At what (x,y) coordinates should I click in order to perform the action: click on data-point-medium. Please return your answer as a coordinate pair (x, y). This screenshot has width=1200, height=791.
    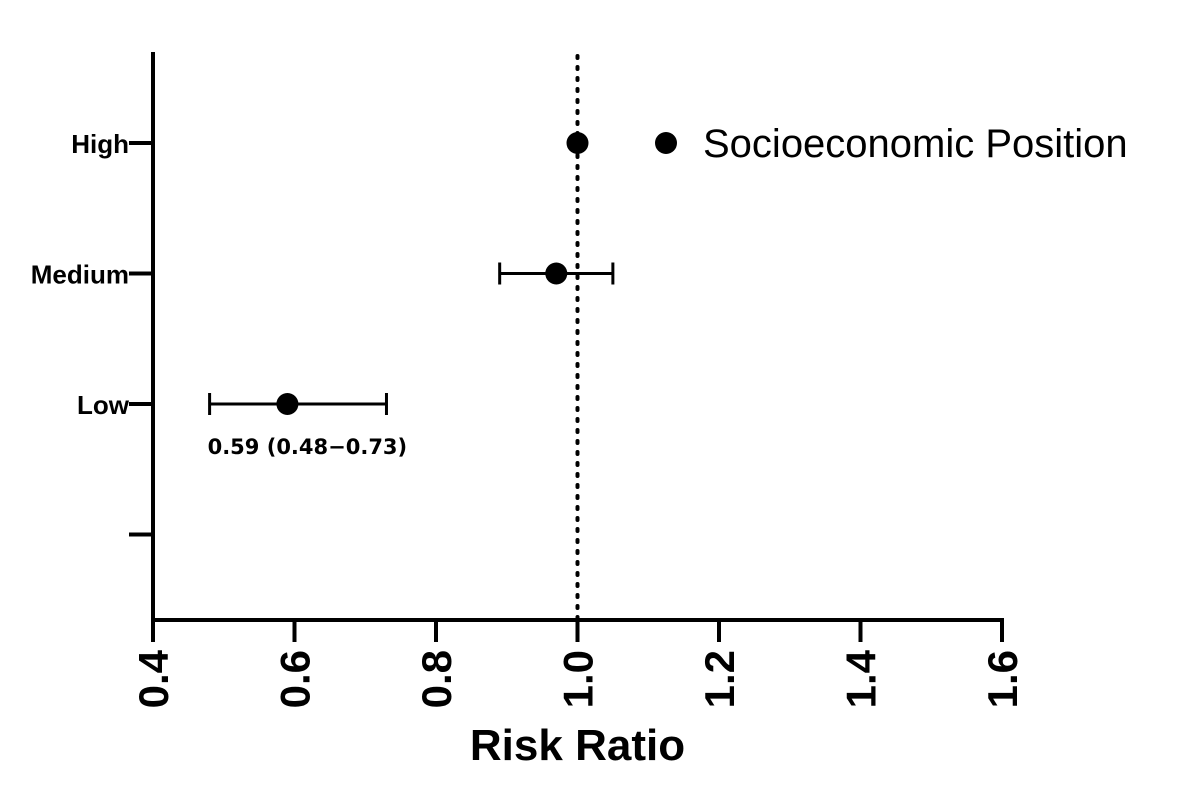
    Looking at the image, I should click on (556, 273).